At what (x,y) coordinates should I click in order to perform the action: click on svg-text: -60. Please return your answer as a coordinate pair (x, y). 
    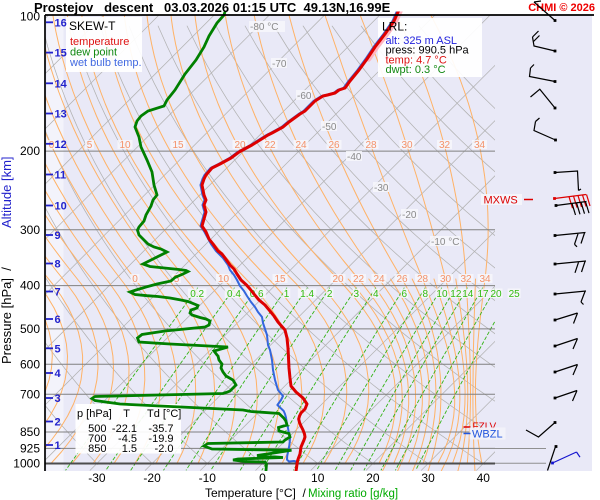
    Looking at the image, I should click on (304, 96).